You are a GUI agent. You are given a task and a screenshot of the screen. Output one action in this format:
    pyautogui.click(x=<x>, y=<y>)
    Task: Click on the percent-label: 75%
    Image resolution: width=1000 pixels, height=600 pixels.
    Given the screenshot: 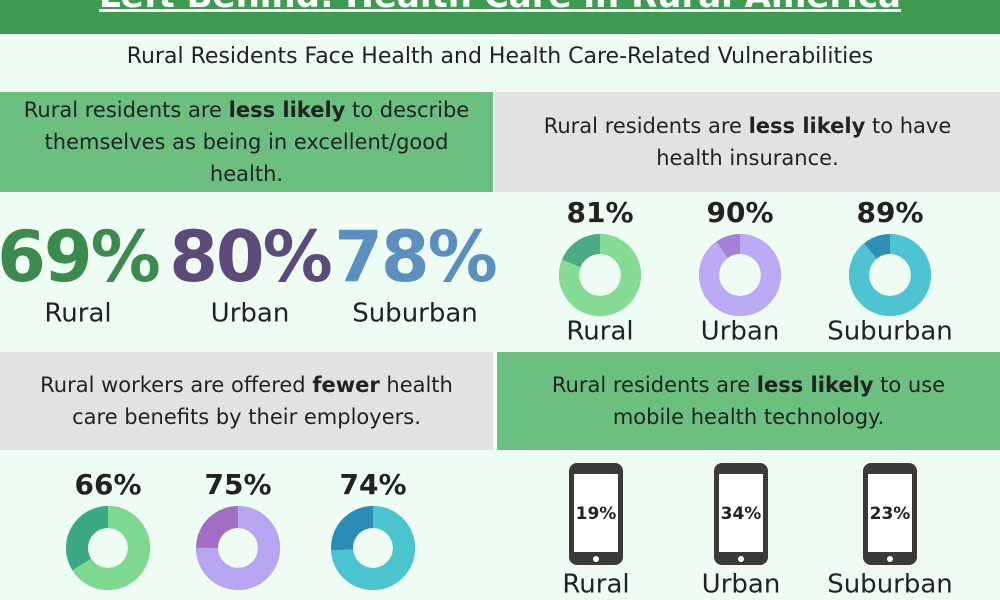 What is the action you would take?
    pyautogui.click(x=237, y=484)
    